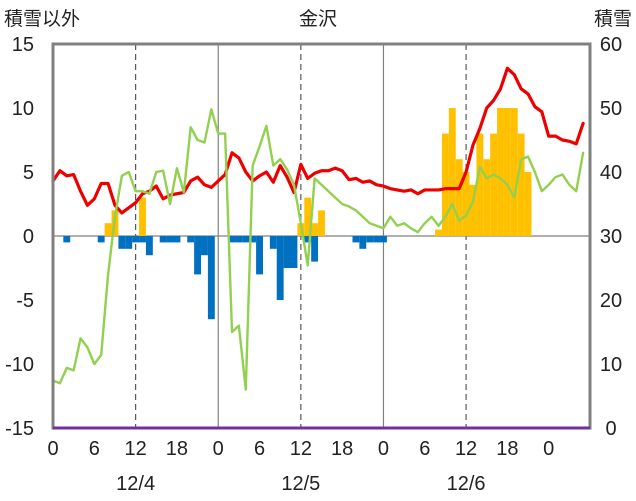 This screenshot has height=501, width=636. What do you see at coordinates (19, 429) in the screenshot?
I see `left-tick-label: -15` at bounding box center [19, 429].